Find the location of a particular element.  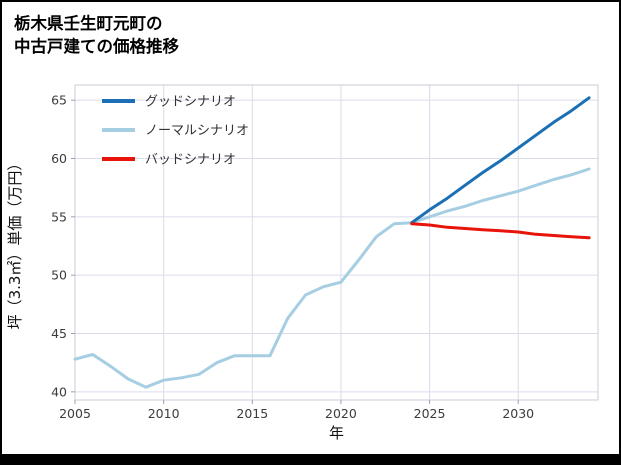

legend-label-2: バッドシナリオ is located at coordinates (190, 160).